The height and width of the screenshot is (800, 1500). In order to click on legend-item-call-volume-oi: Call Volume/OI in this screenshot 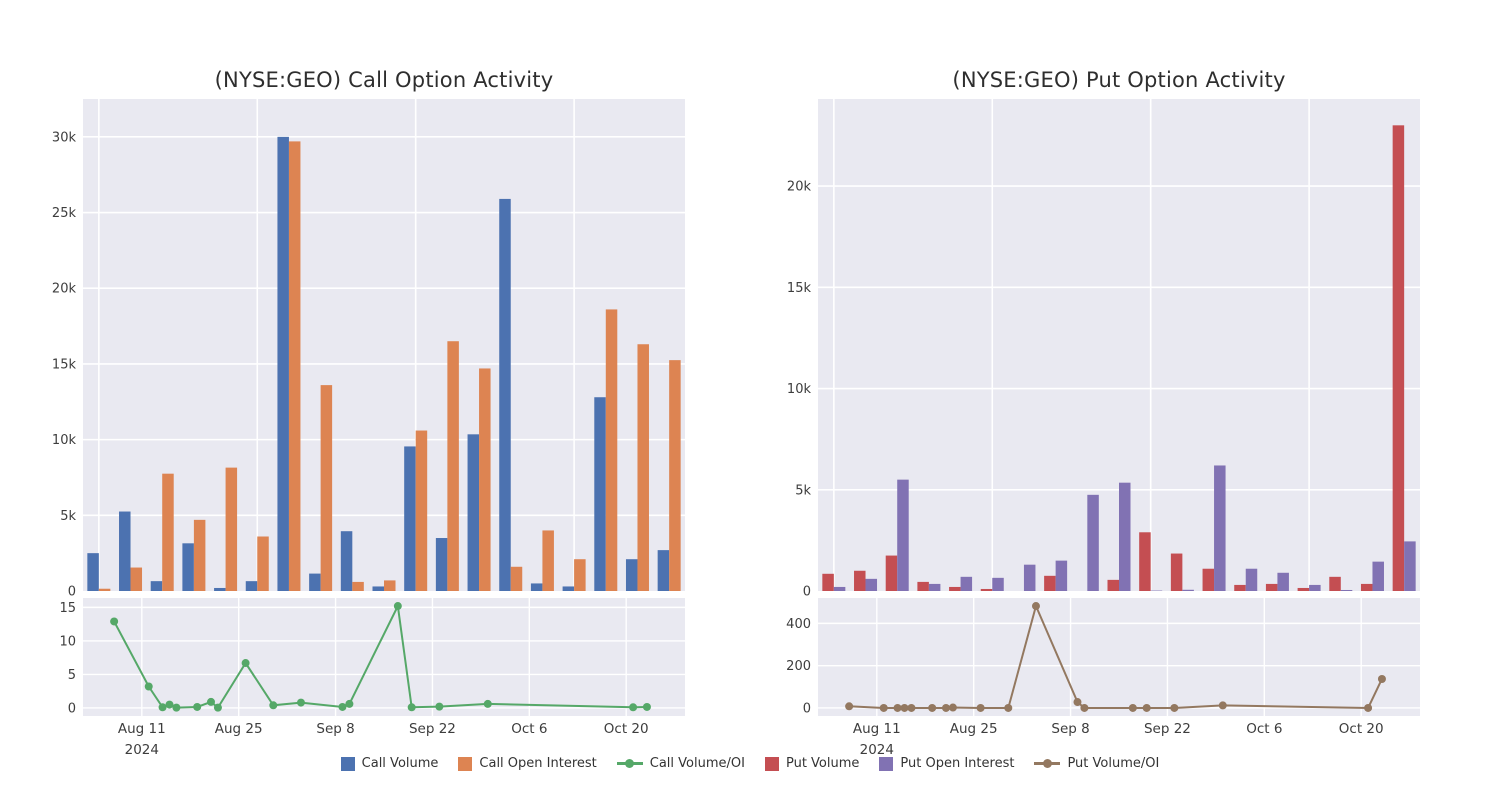, I will do `click(680, 763)`.